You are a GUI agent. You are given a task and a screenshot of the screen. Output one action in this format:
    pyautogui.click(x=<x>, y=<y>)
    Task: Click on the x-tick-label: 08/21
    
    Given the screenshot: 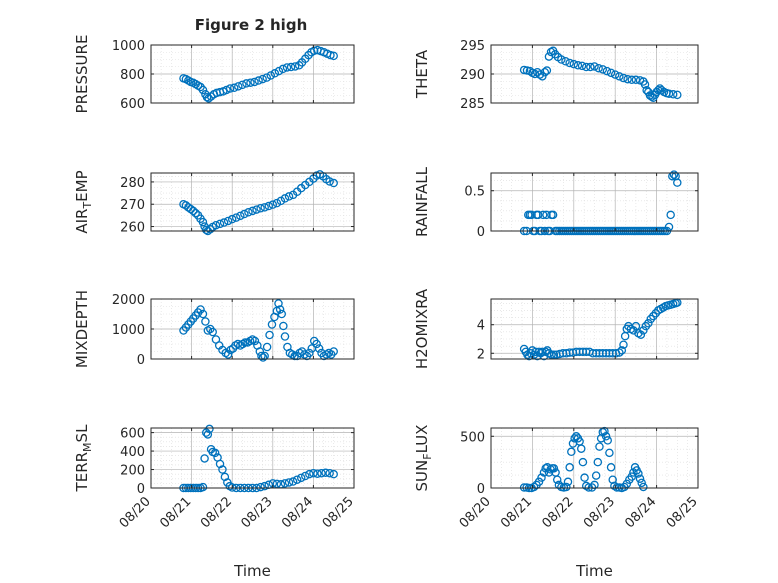 What is the action you would take?
    pyautogui.click(x=516, y=512)
    